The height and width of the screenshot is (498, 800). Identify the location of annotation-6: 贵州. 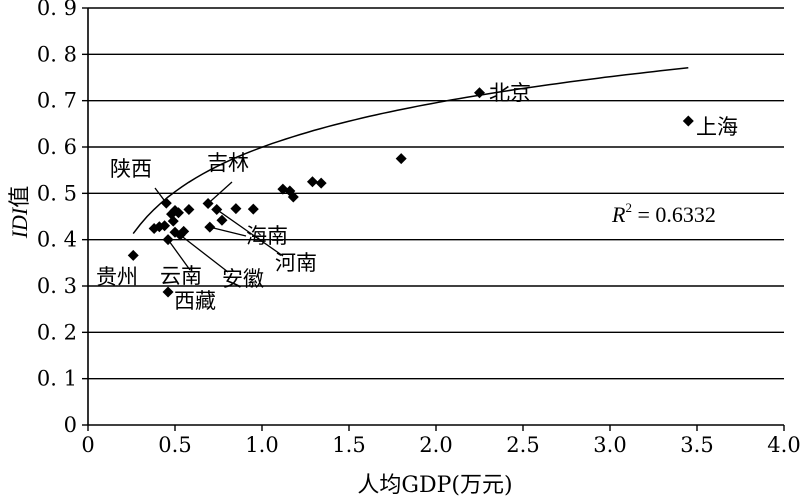
(117, 277).